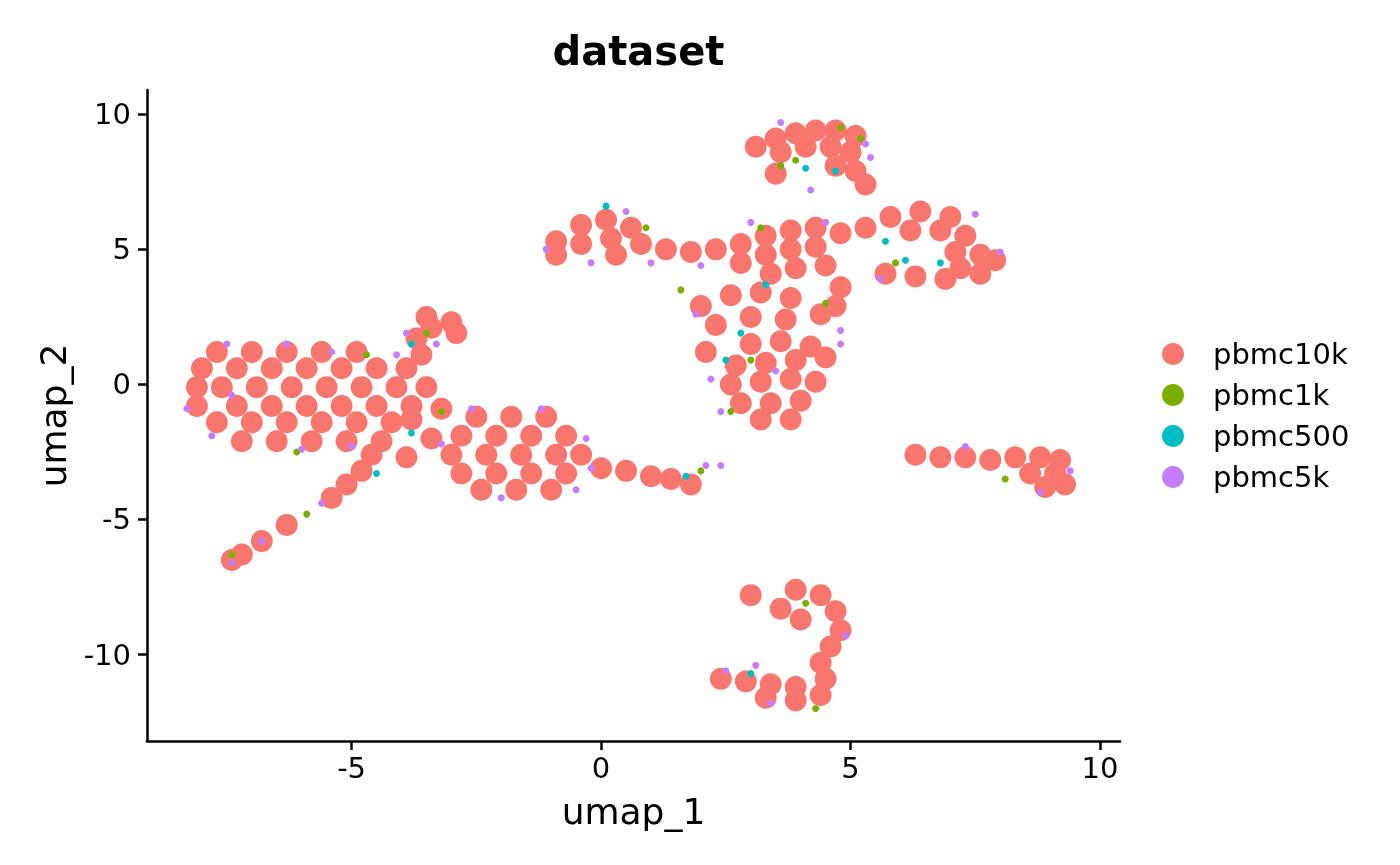  Describe the element at coordinates (352, 767) in the screenshot. I see `x-tick-label: -5` at that location.